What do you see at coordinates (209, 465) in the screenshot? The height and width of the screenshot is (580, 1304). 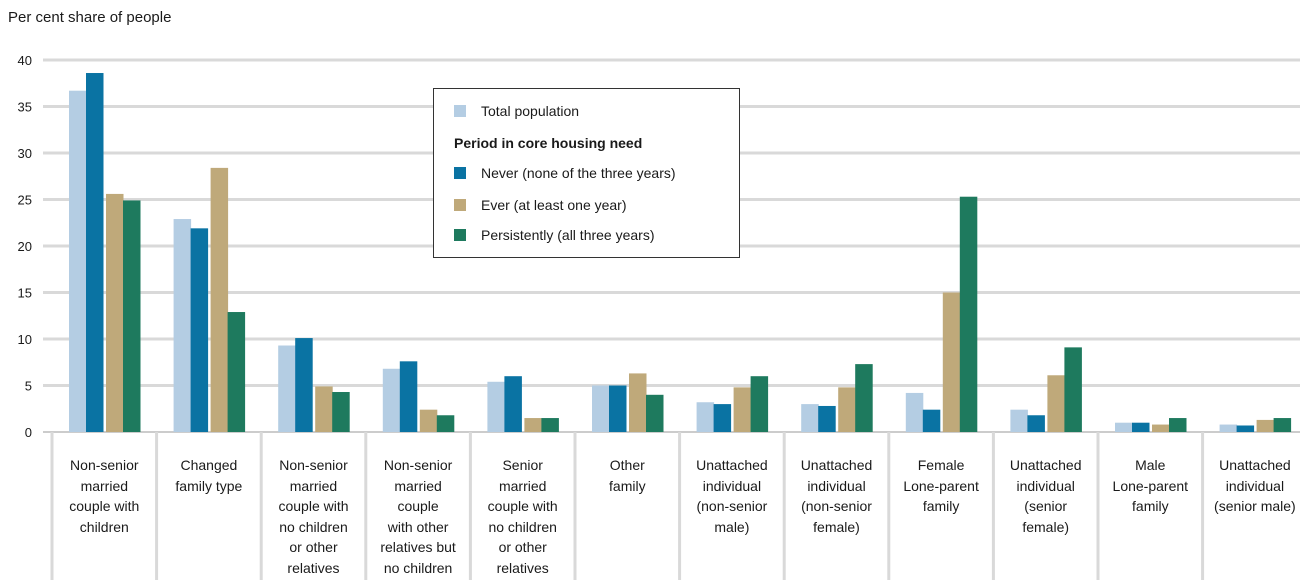 I see `category-label-line: Changed` at bounding box center [209, 465].